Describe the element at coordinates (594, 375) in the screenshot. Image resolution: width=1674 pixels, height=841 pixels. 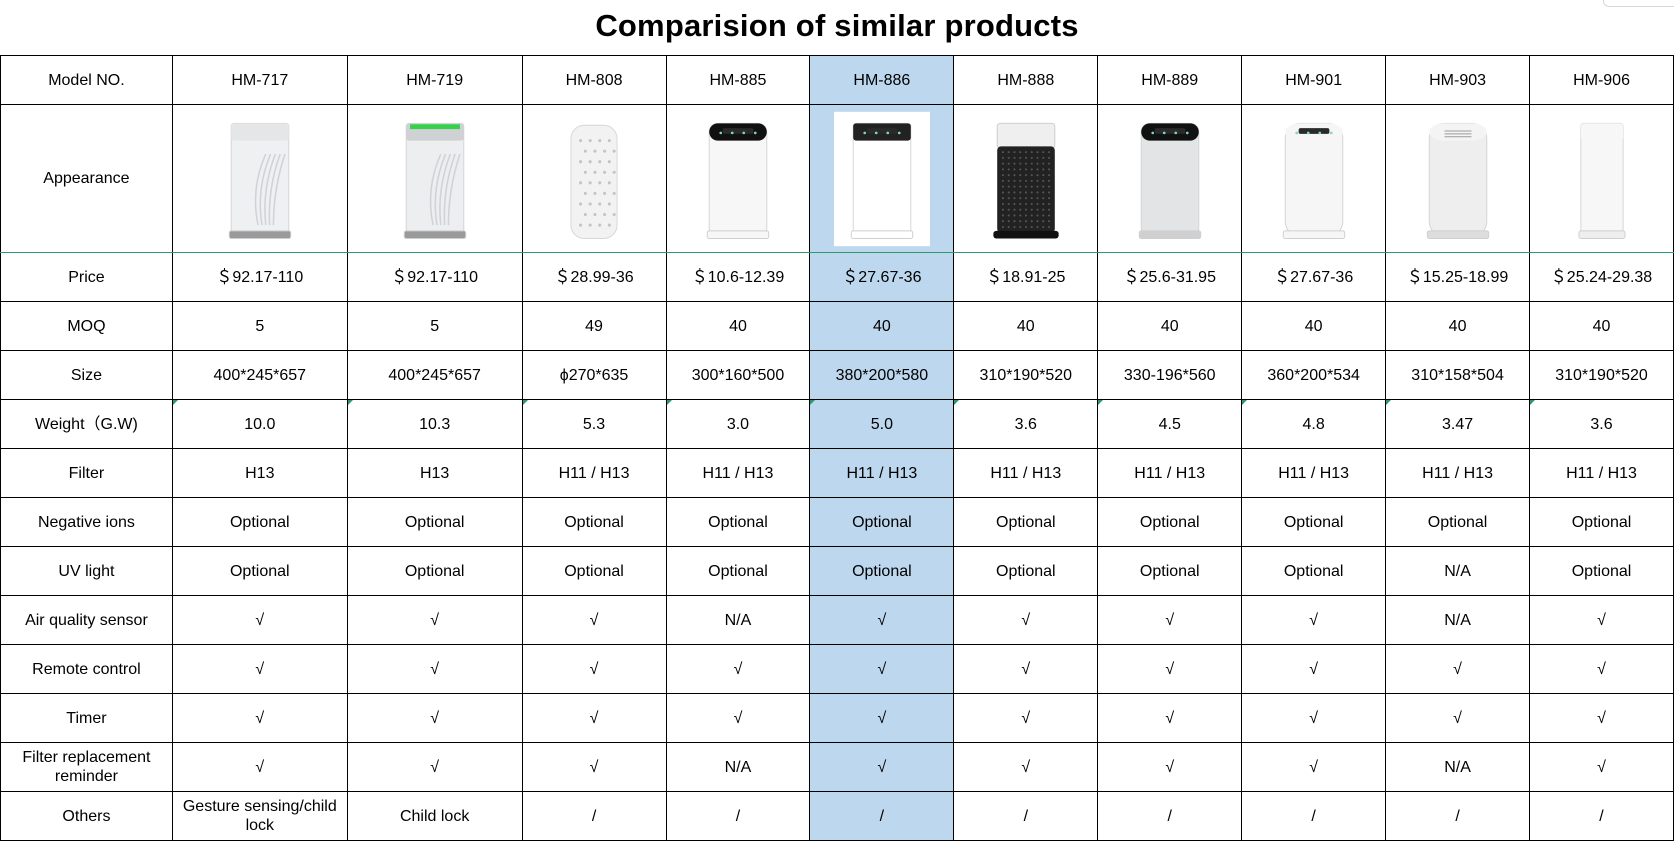
I see `cell-size-hm-808: ϕ270*635` at that location.